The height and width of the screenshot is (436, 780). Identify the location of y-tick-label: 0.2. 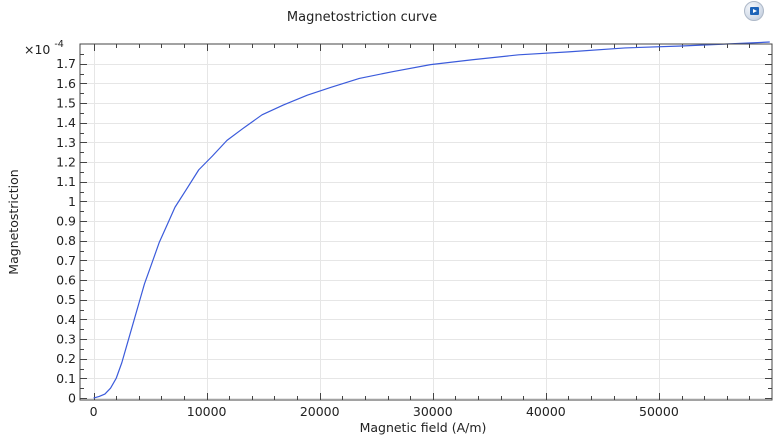
(66, 358).